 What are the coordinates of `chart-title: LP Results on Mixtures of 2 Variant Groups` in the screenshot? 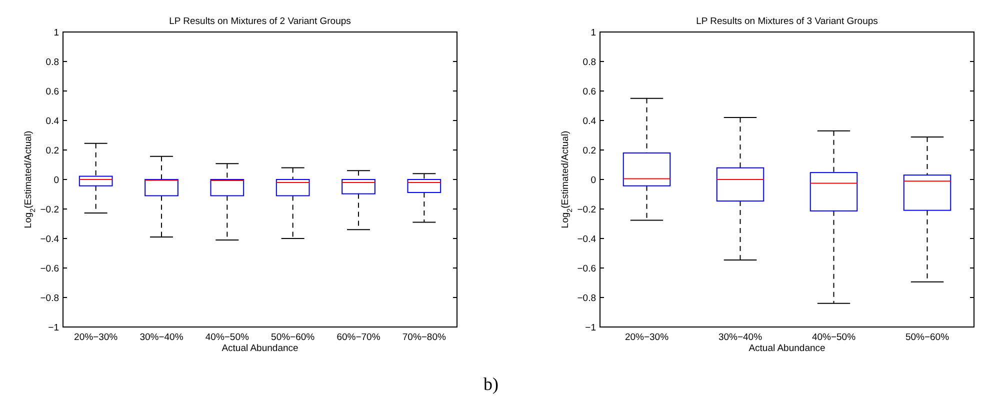 It's located at (260, 21).